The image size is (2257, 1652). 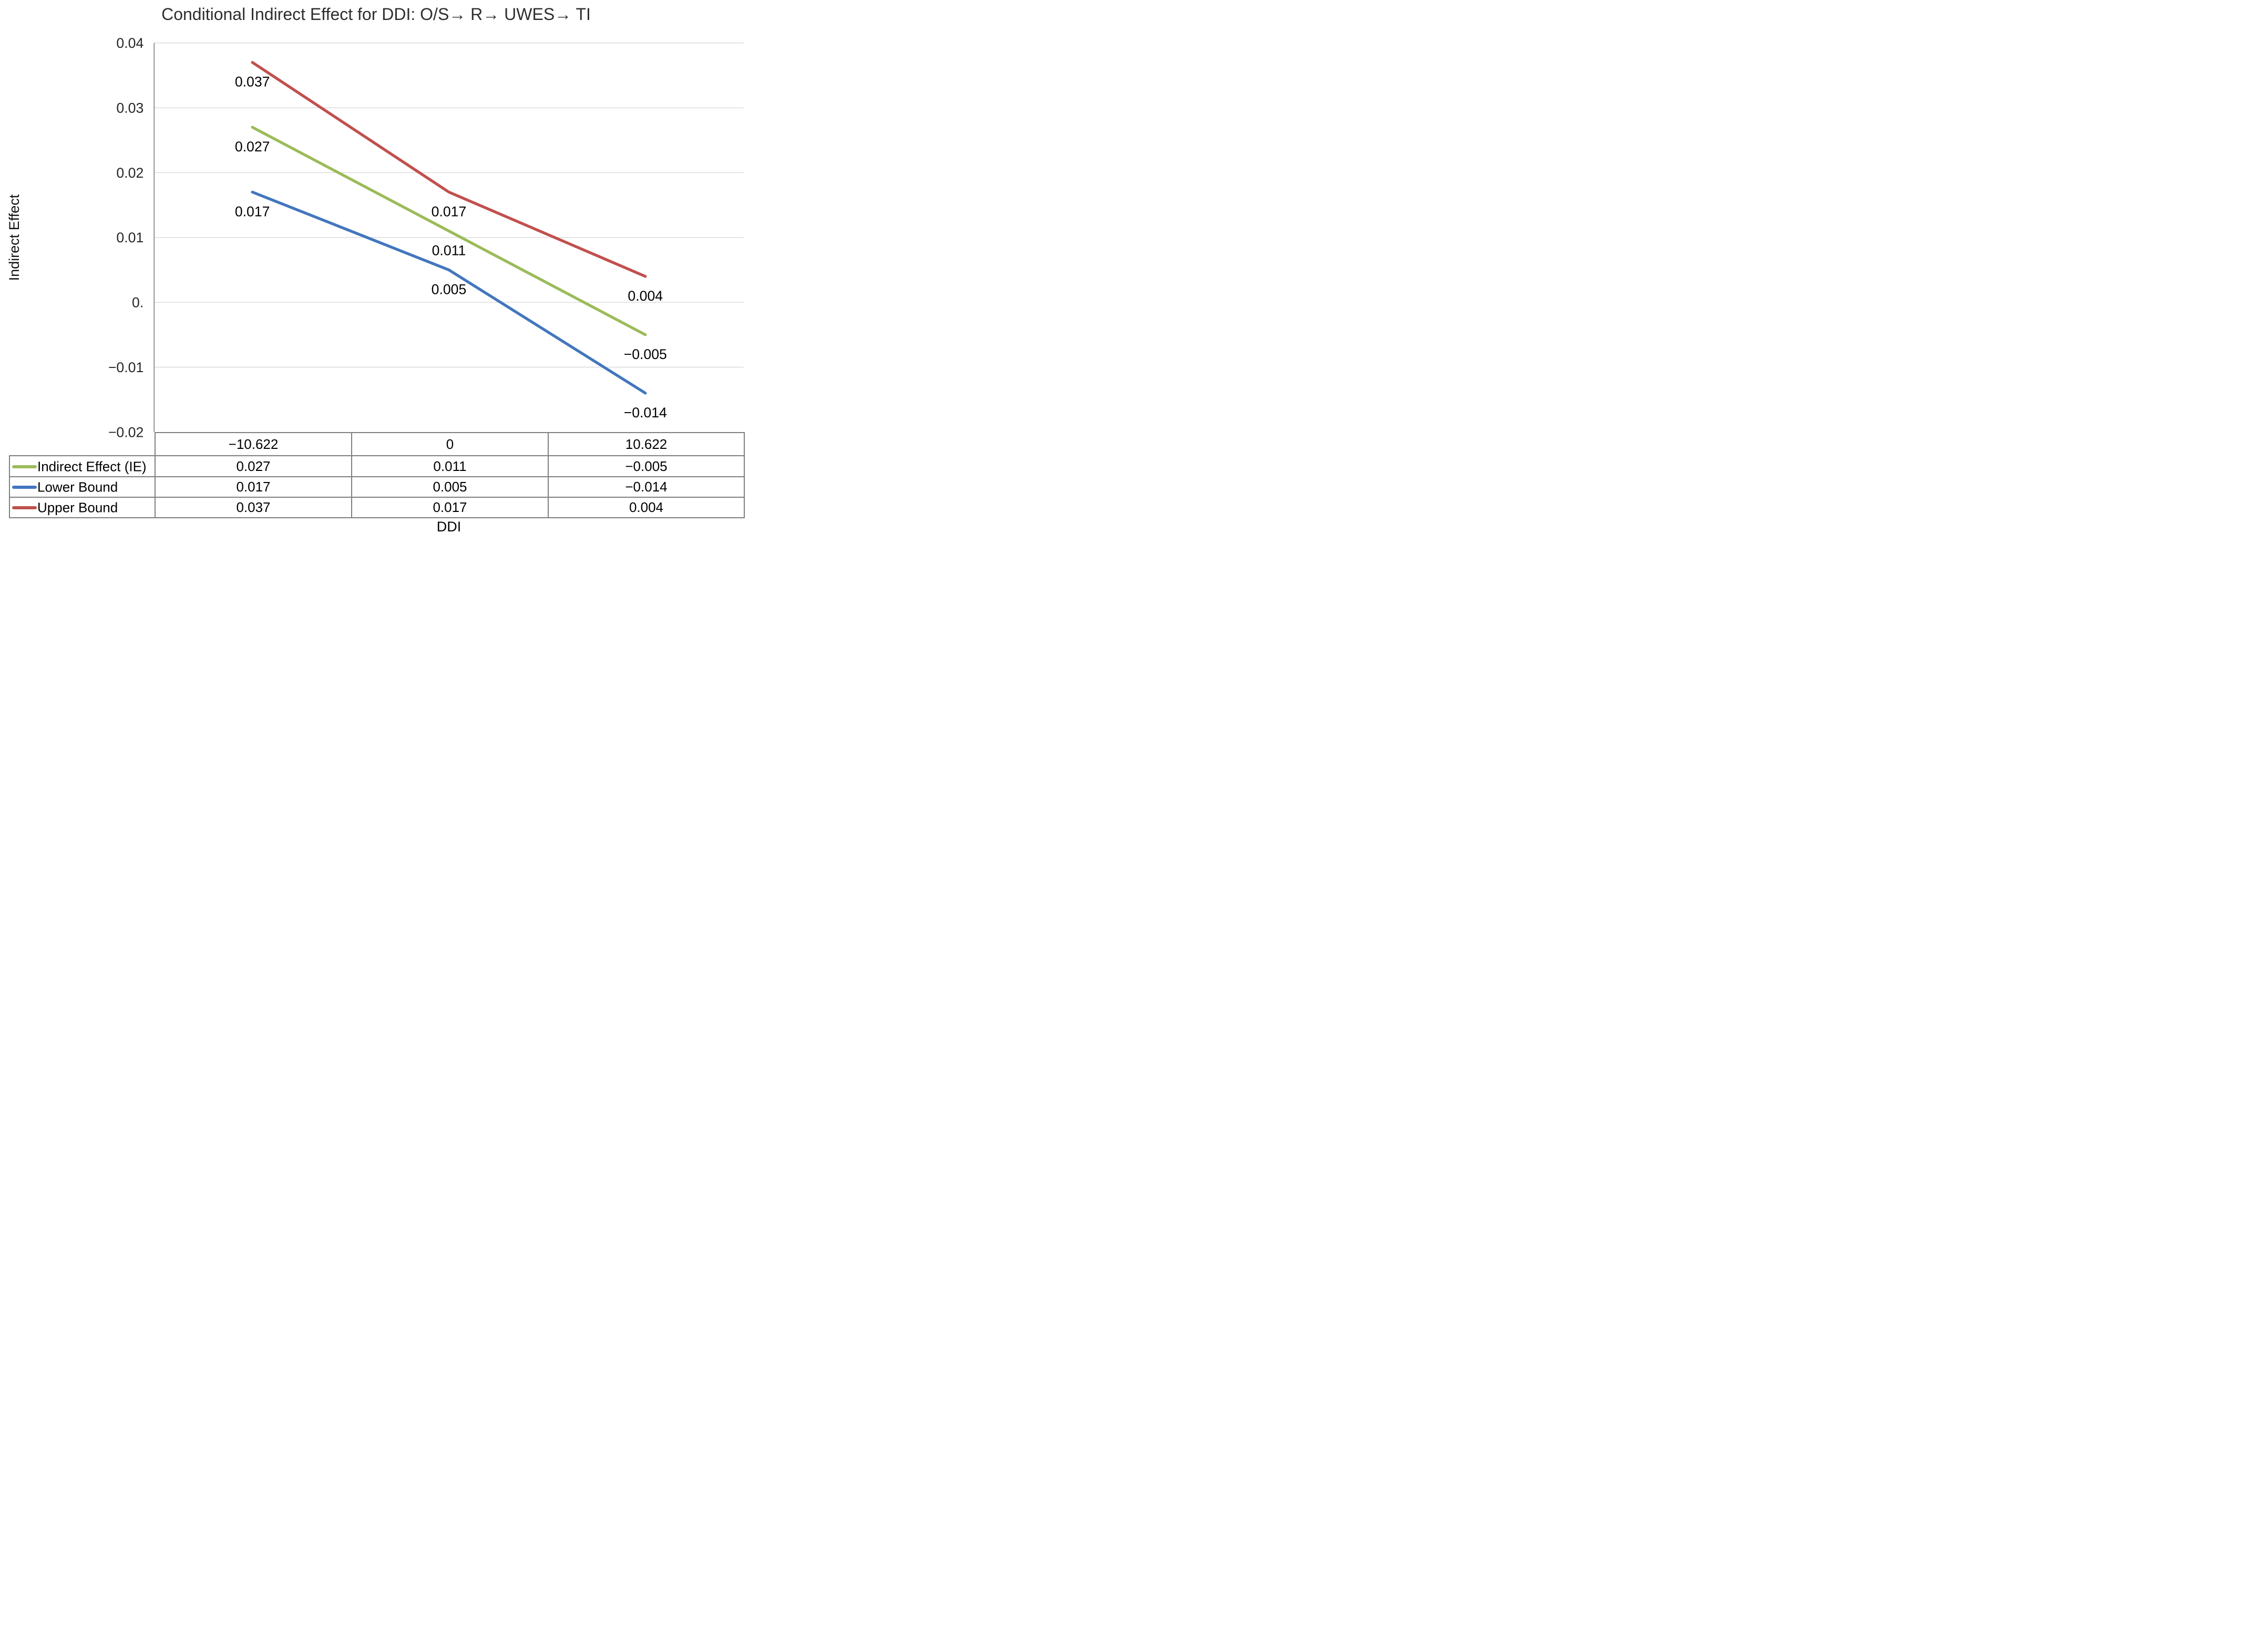 I want to click on table-row-lower-bound: Lower Bound 0.017 0.005 −0.014, so click(x=377, y=487).